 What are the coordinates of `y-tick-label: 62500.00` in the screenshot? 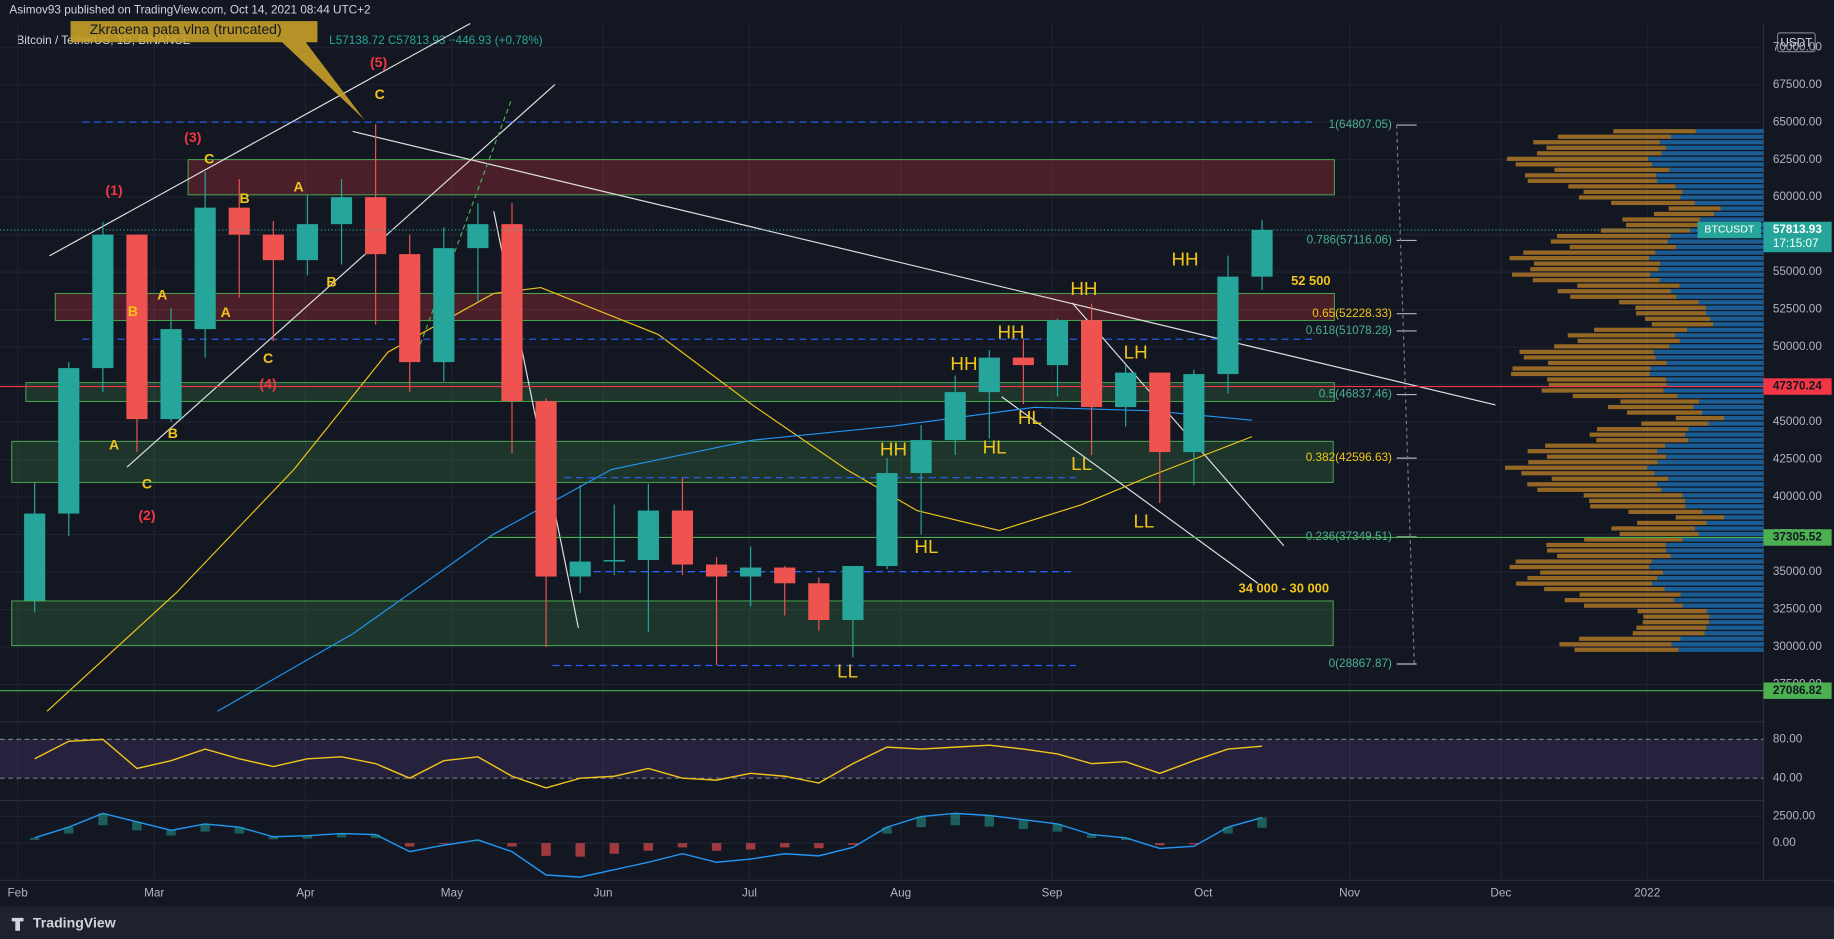 It's located at (1797, 159).